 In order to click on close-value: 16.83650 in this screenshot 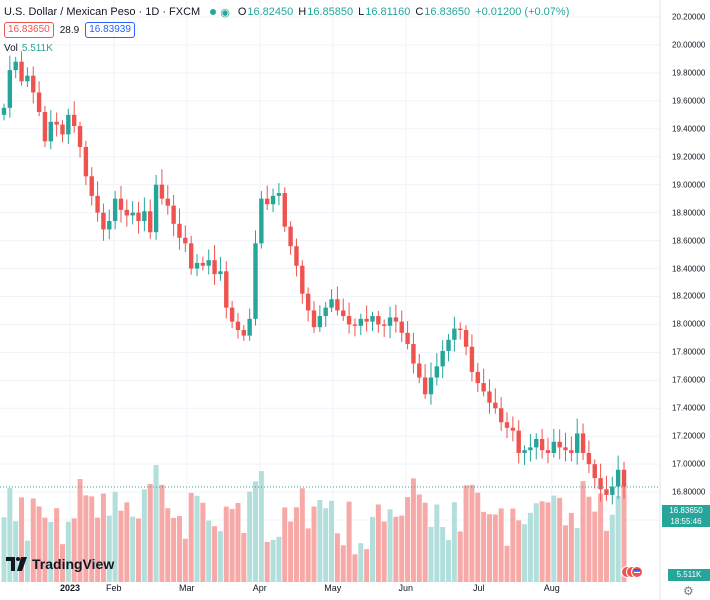, I will do `click(447, 12)`.